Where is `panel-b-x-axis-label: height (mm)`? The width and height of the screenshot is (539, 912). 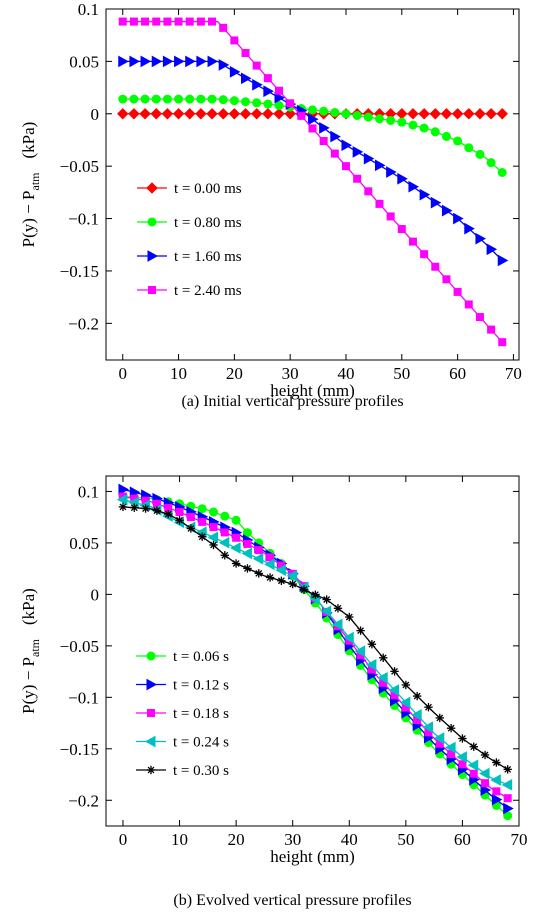 panel-b-x-axis-label: height (mm) is located at coordinates (312, 856).